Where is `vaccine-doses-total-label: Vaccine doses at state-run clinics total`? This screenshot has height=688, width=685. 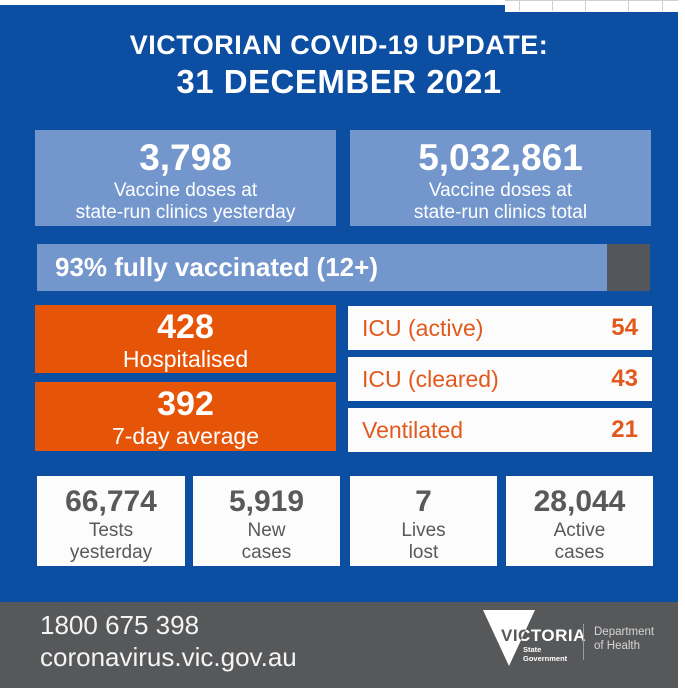
vaccine-doses-total-label: Vaccine doses at state-run clinics total is located at coordinates (500, 201).